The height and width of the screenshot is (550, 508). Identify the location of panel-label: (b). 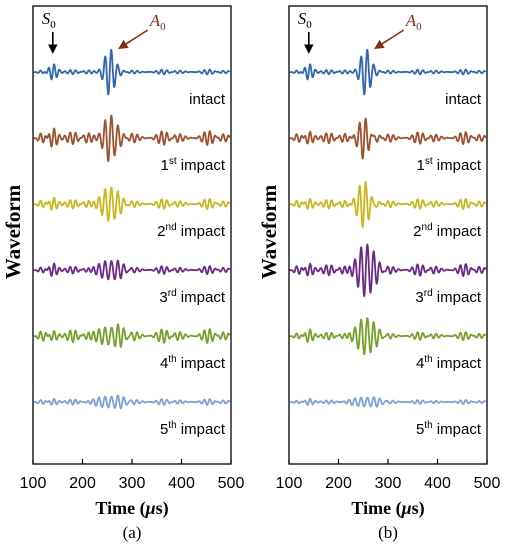
(388, 532).